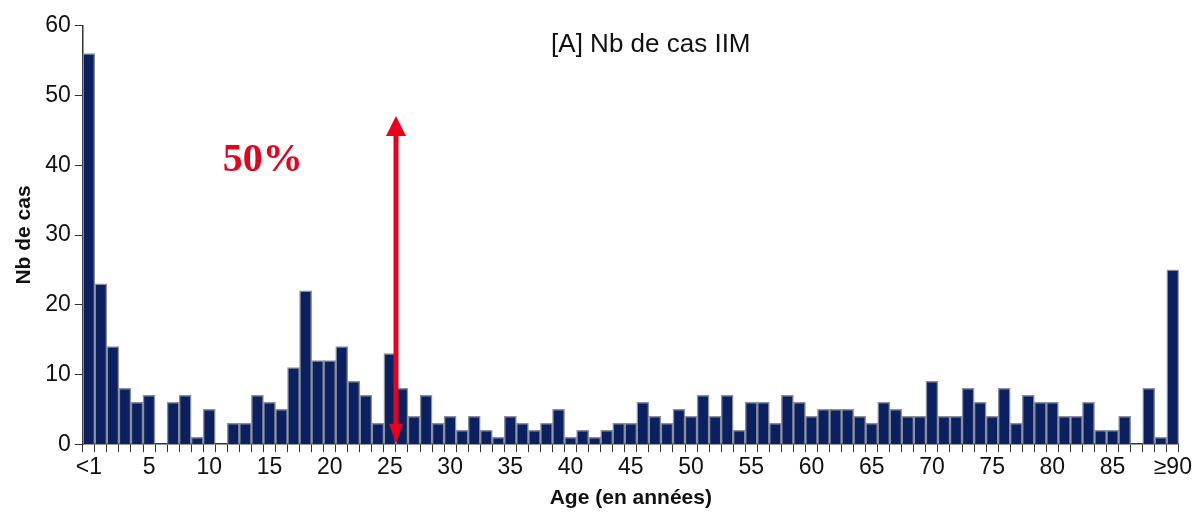  I want to click on x-tick-label: 10, so click(209, 466).